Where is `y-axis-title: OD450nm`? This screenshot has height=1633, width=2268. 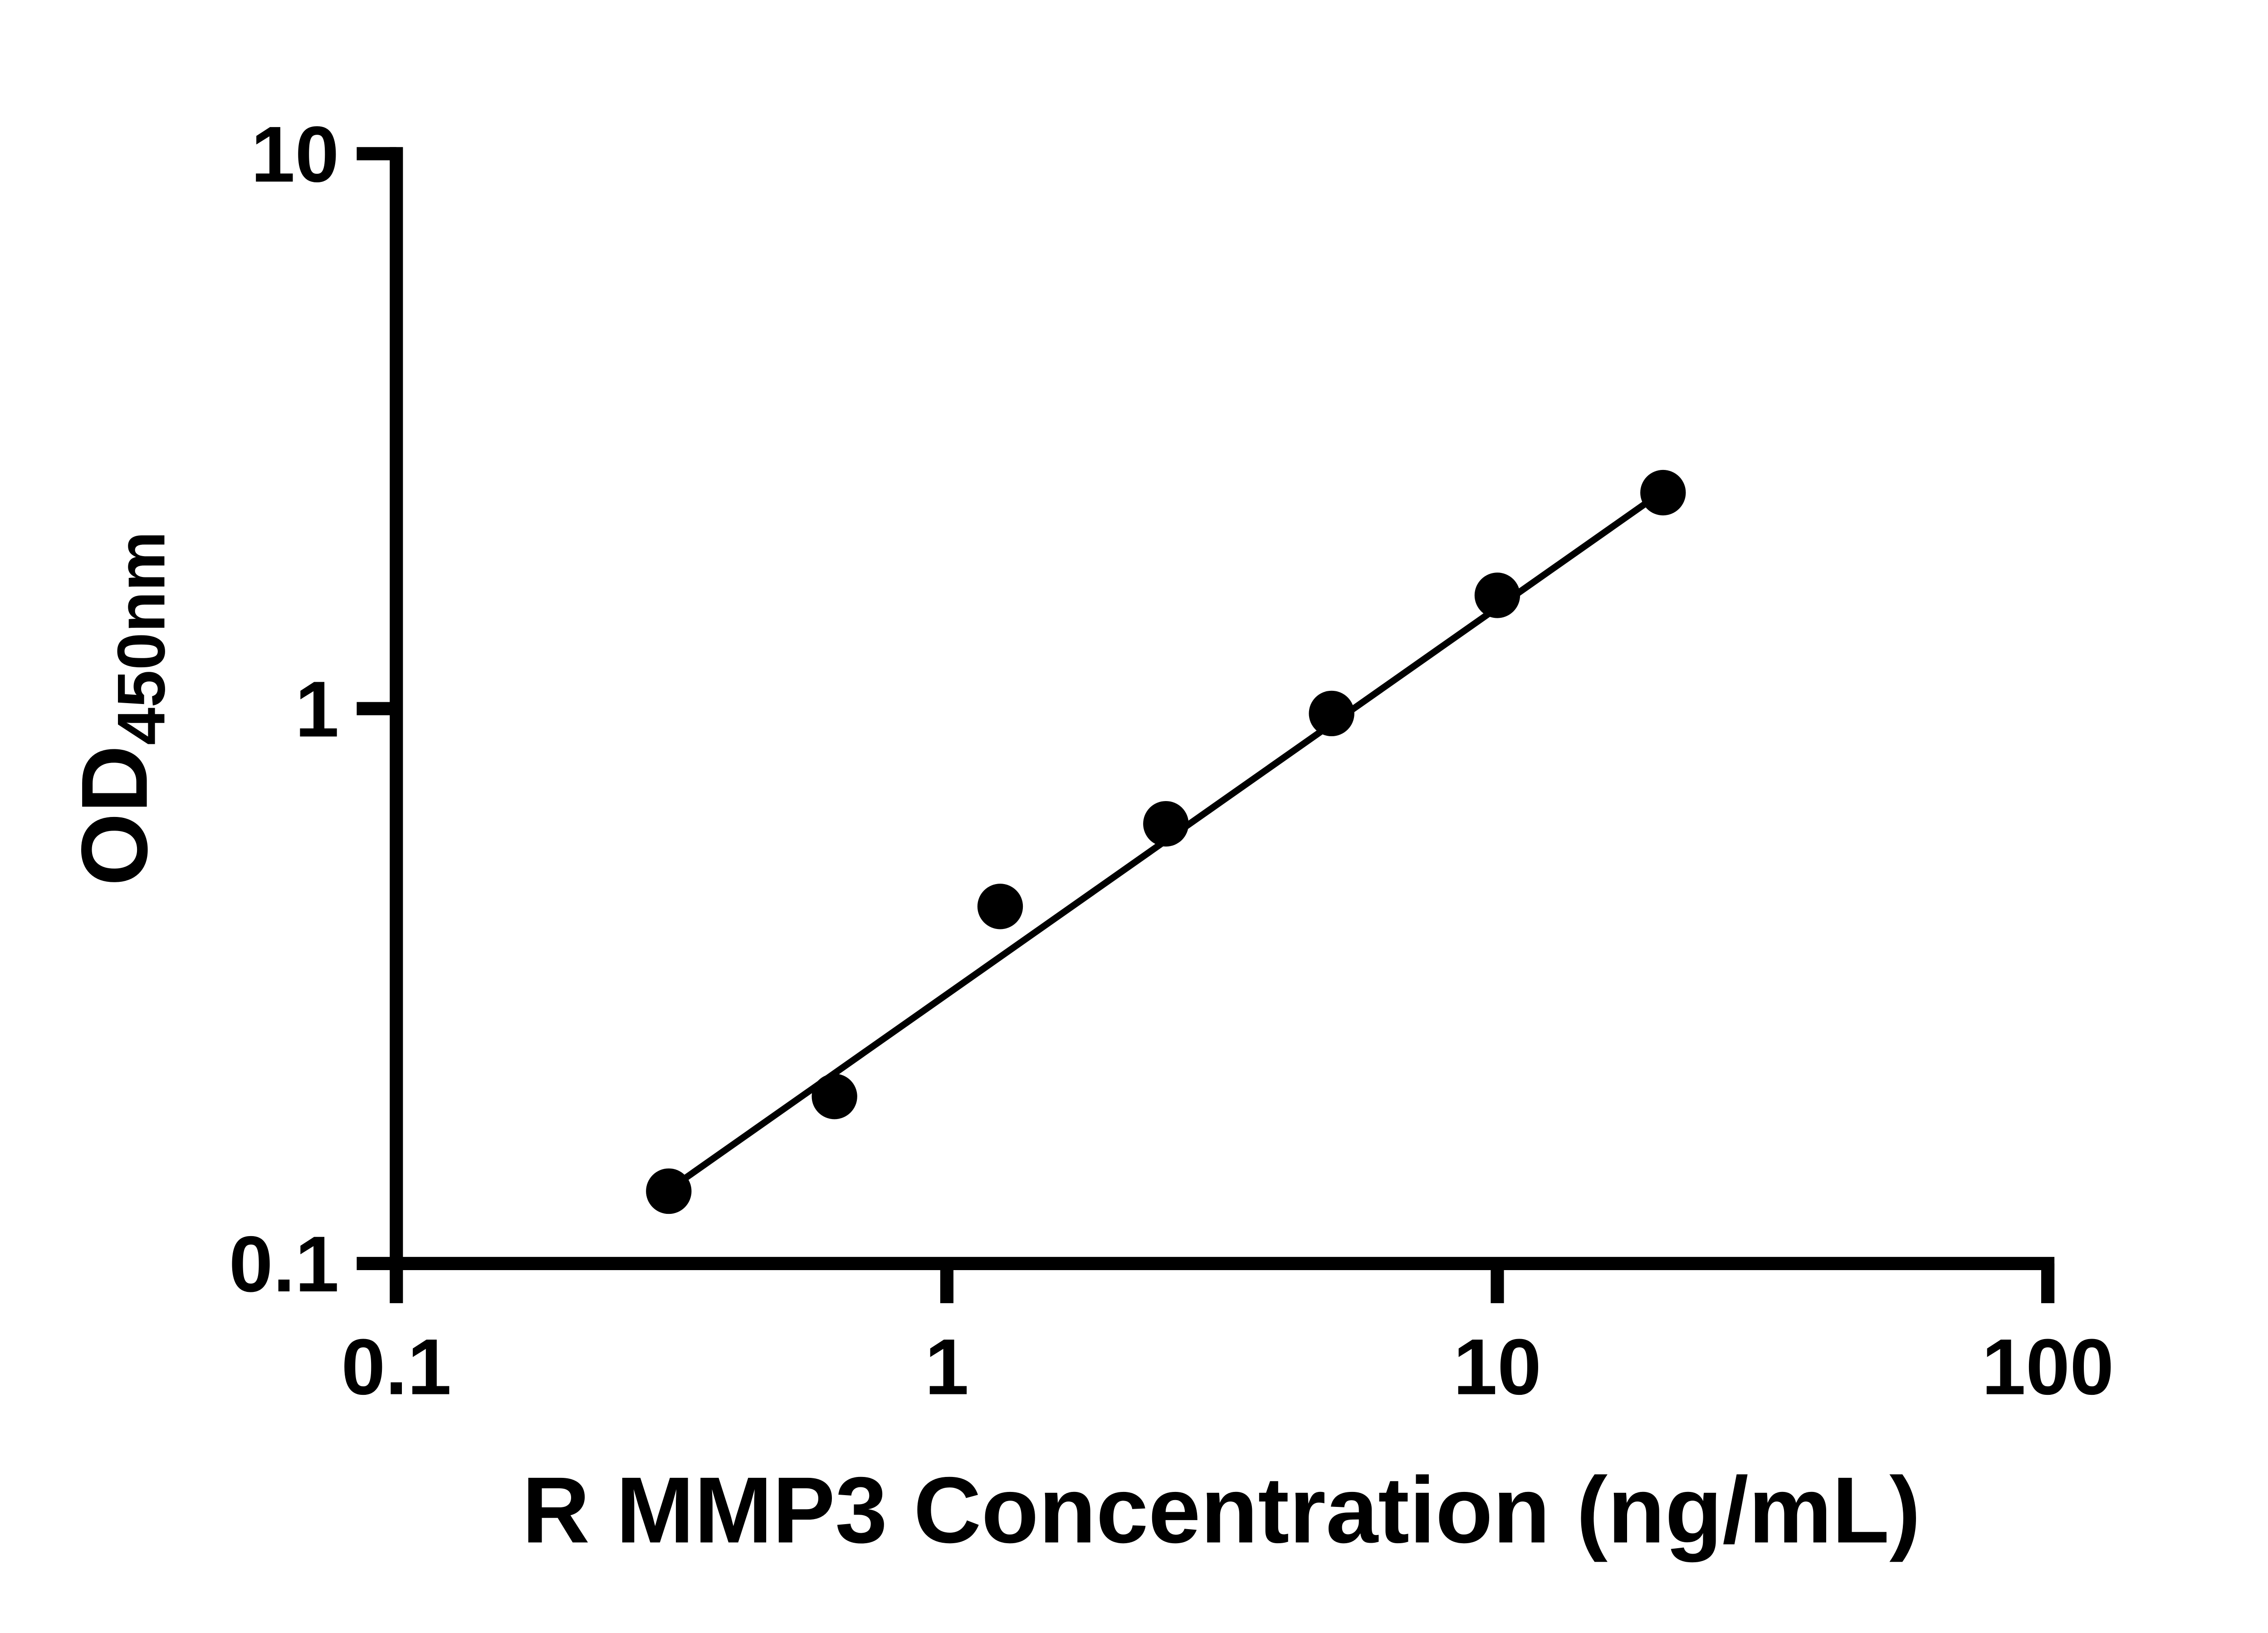 y-axis-title: OD450nm is located at coordinates (121, 708).